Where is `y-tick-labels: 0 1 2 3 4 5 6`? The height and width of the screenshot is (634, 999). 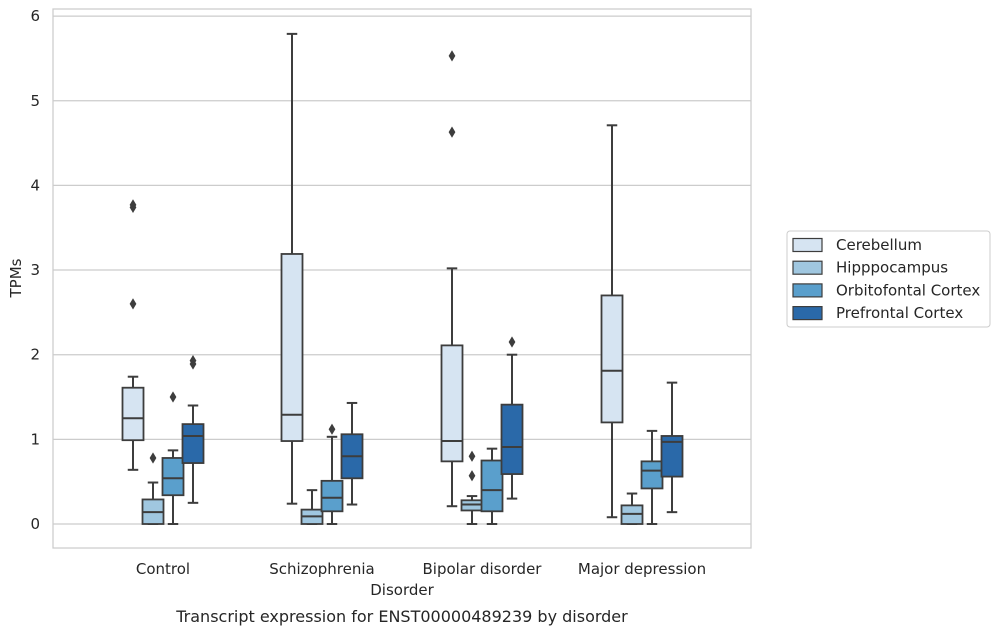 y-tick-labels: 0 1 2 3 4 5 6 is located at coordinates (35, 270).